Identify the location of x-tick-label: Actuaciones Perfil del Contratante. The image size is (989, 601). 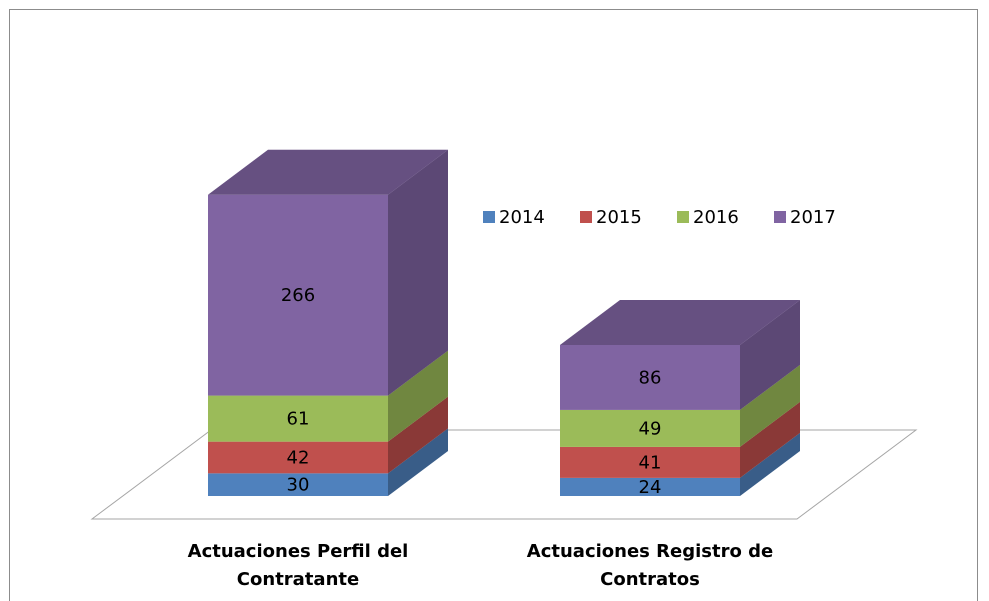
(298, 565).